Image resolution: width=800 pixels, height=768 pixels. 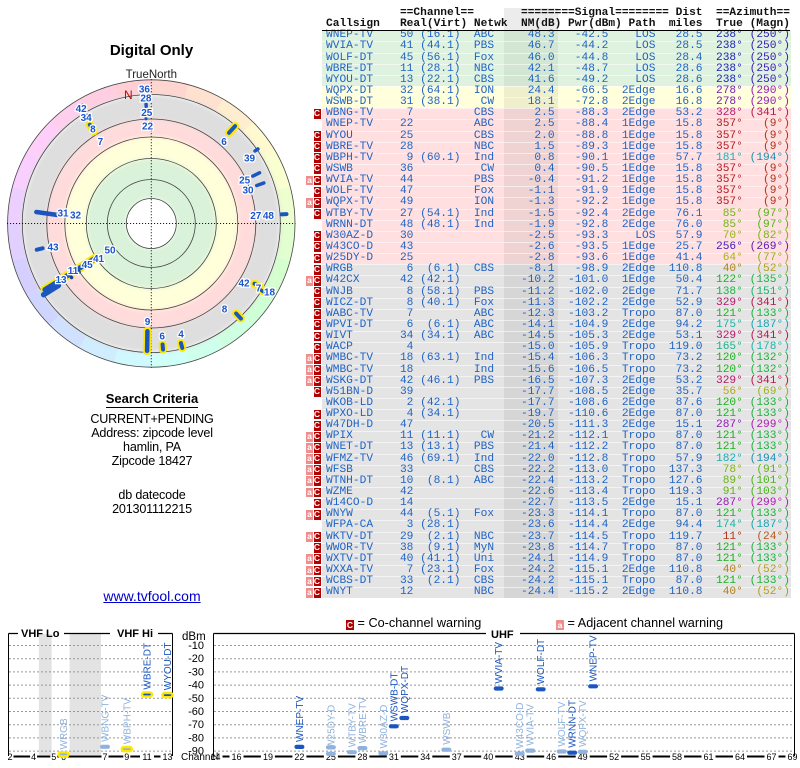 What do you see at coordinates (792, 757) in the screenshot?
I see `svg-text: 69` at bounding box center [792, 757].